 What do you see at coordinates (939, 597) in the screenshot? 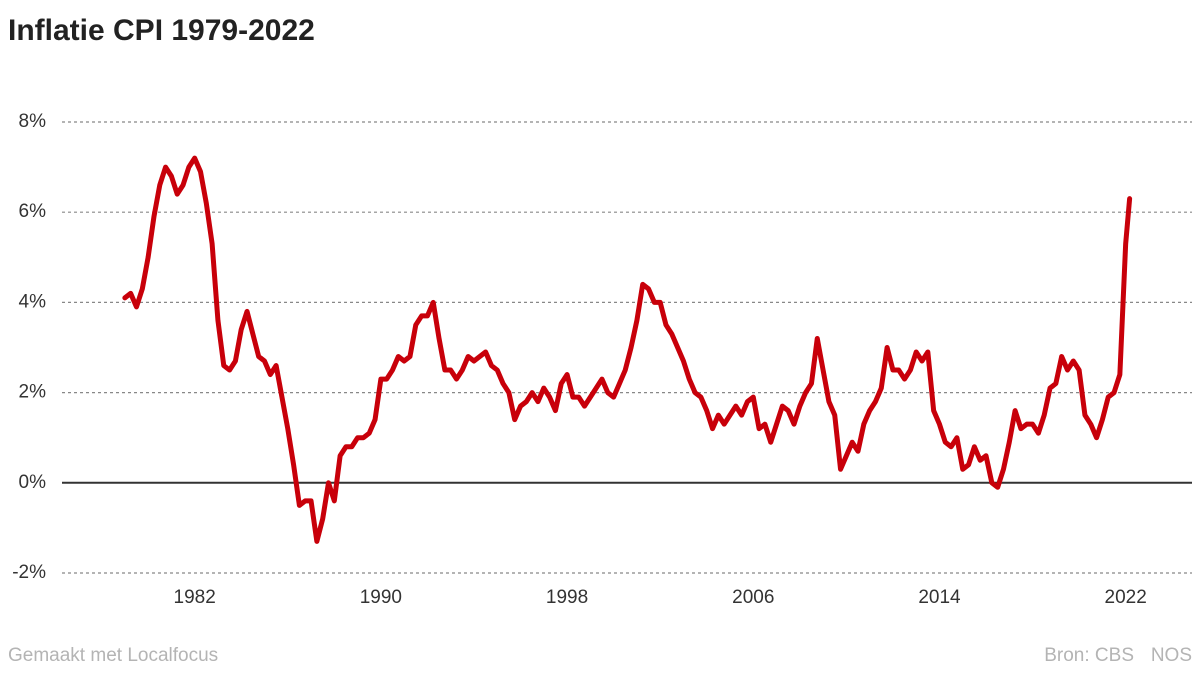
I see `x-tick-label: 2014` at bounding box center [939, 597].